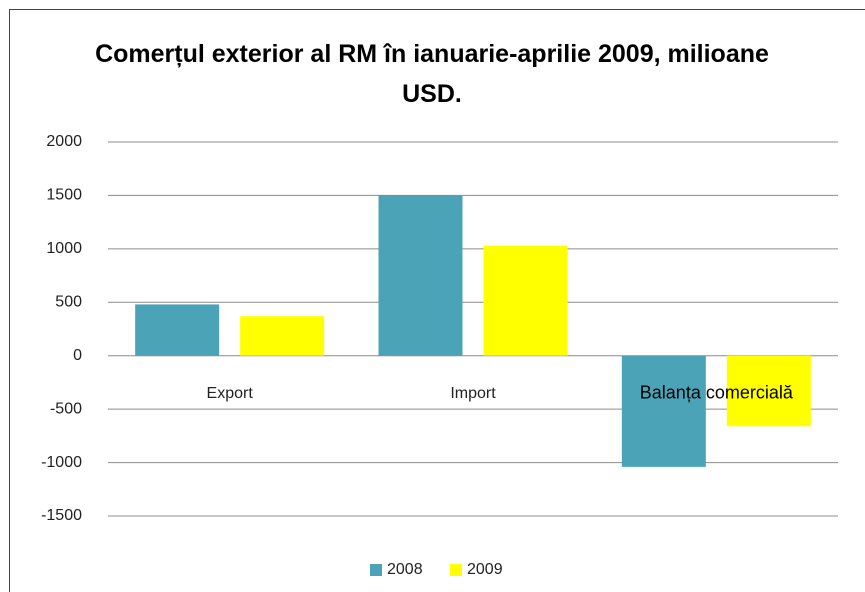 Image resolution: width=865 pixels, height=592 pixels. Describe the element at coordinates (77, 355) in the screenshot. I see `y-tick-label: 0` at that location.